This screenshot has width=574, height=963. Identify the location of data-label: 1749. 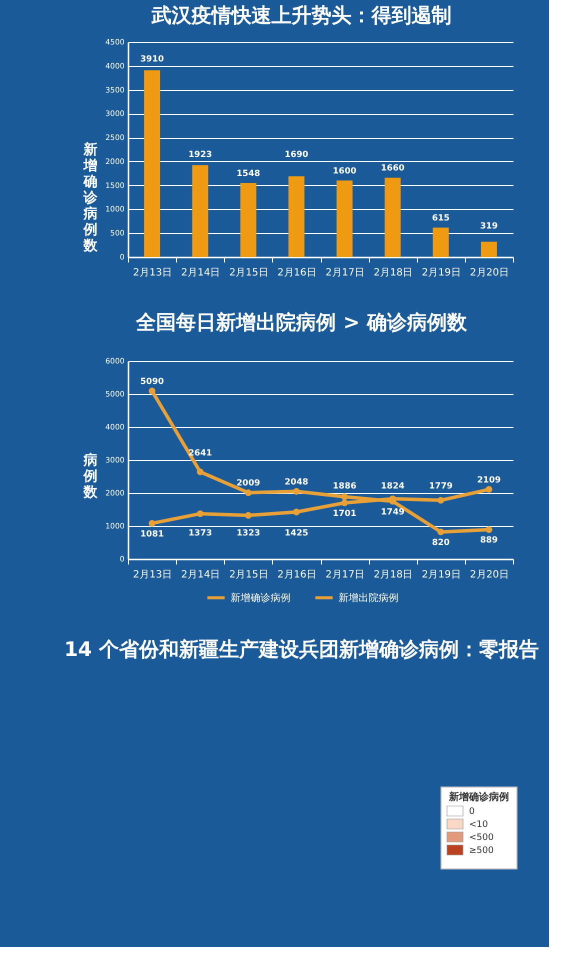
(392, 512).